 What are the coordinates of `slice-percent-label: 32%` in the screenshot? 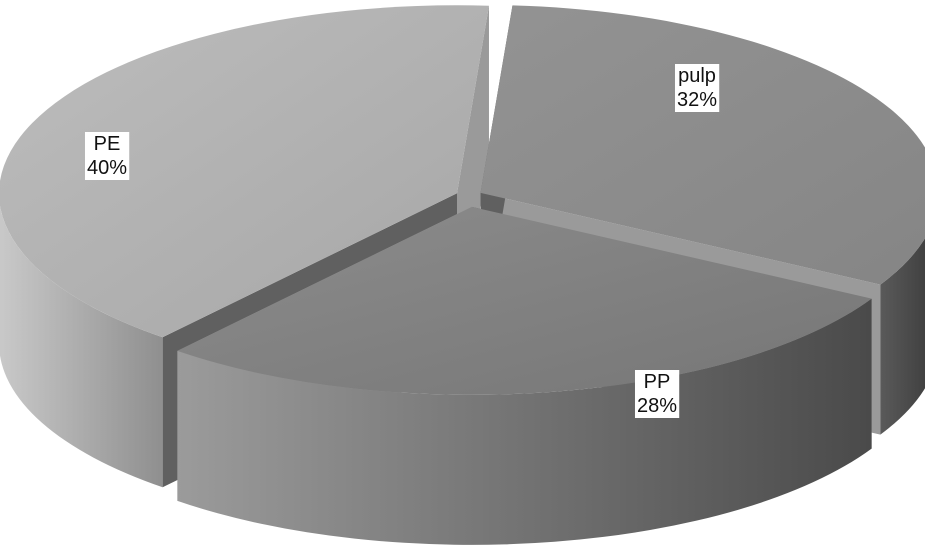 It's located at (697, 100).